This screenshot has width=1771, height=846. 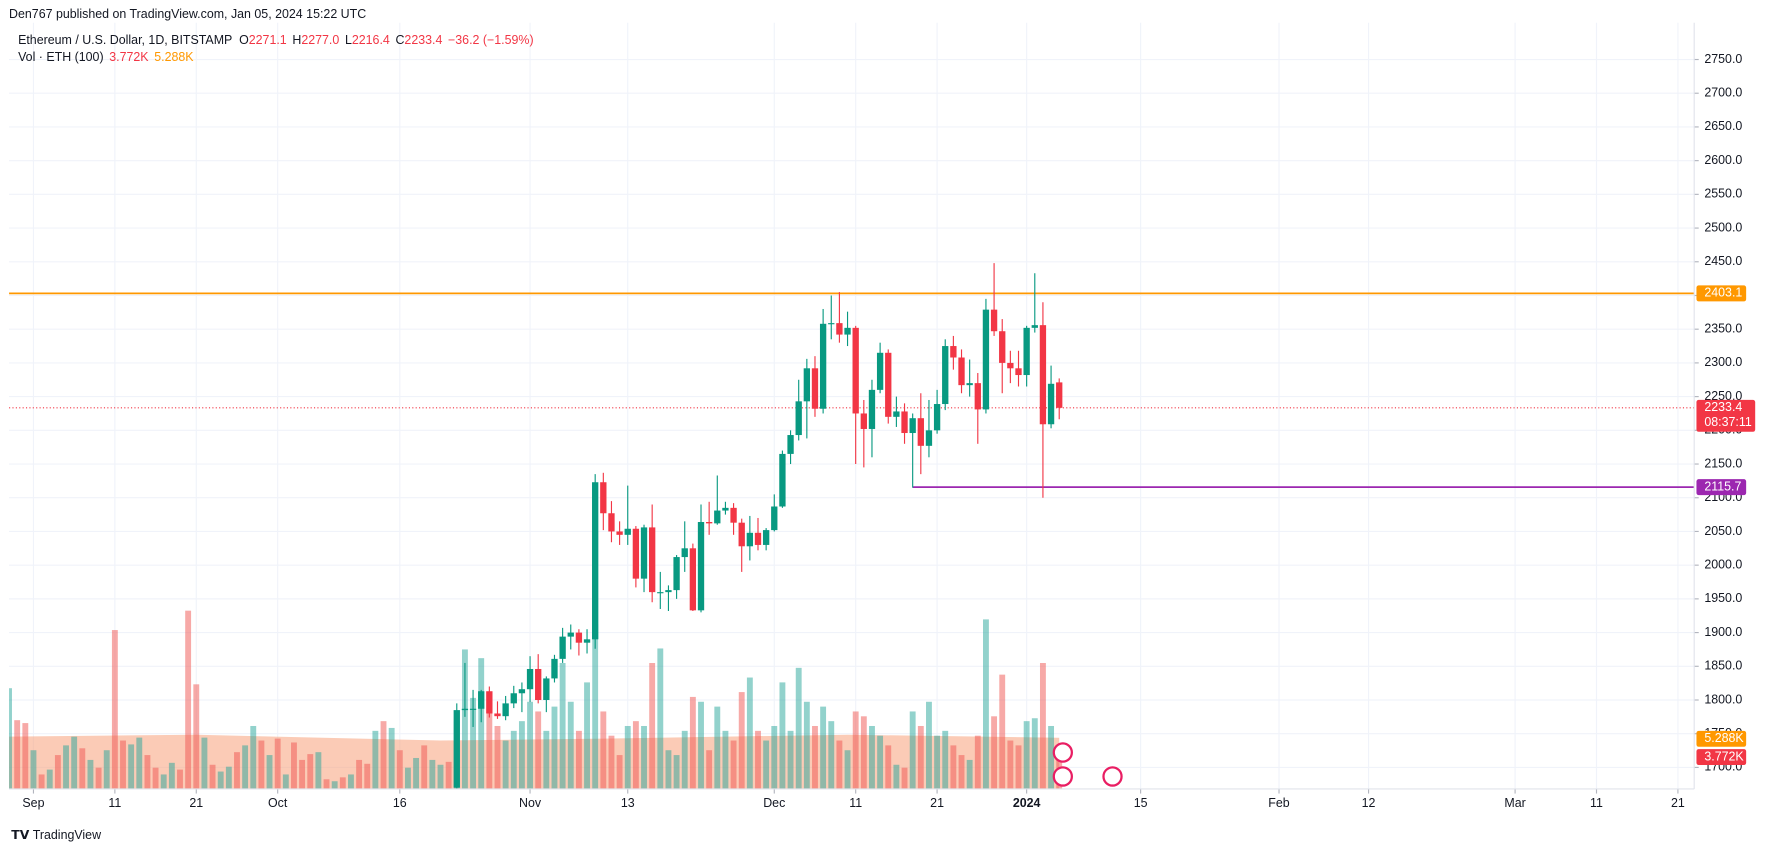 What do you see at coordinates (1723, 632) in the screenshot?
I see `y-tick-label: 1900.0` at bounding box center [1723, 632].